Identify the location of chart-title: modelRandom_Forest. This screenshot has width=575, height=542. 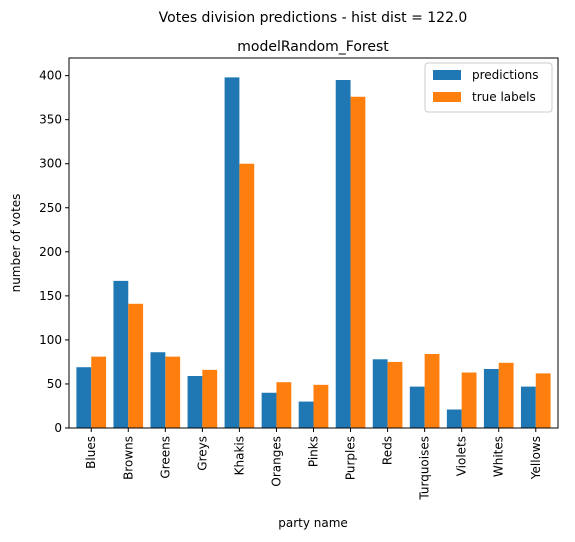
(313, 47).